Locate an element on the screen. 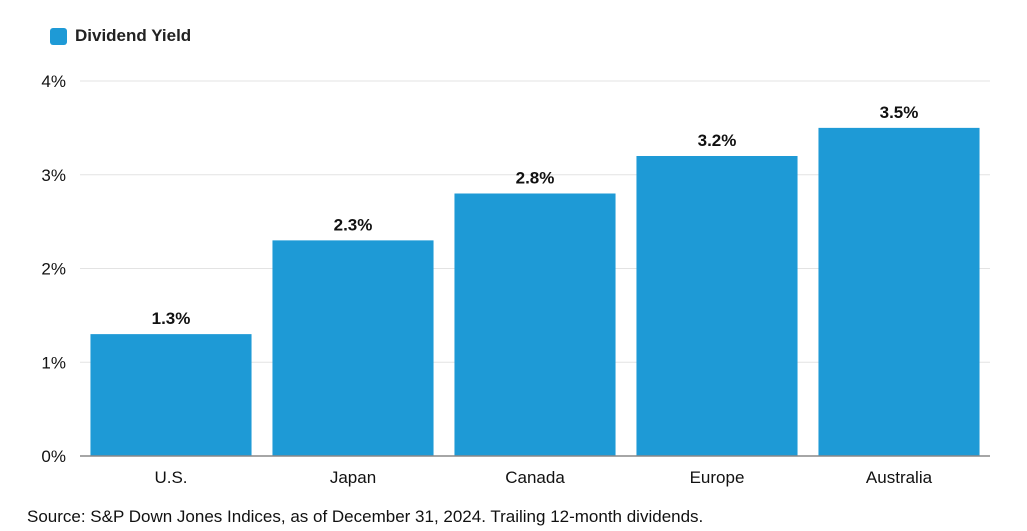 Image resolution: width=1027 pixels, height=531 pixels. y-tick-label: 4% is located at coordinates (53, 81).